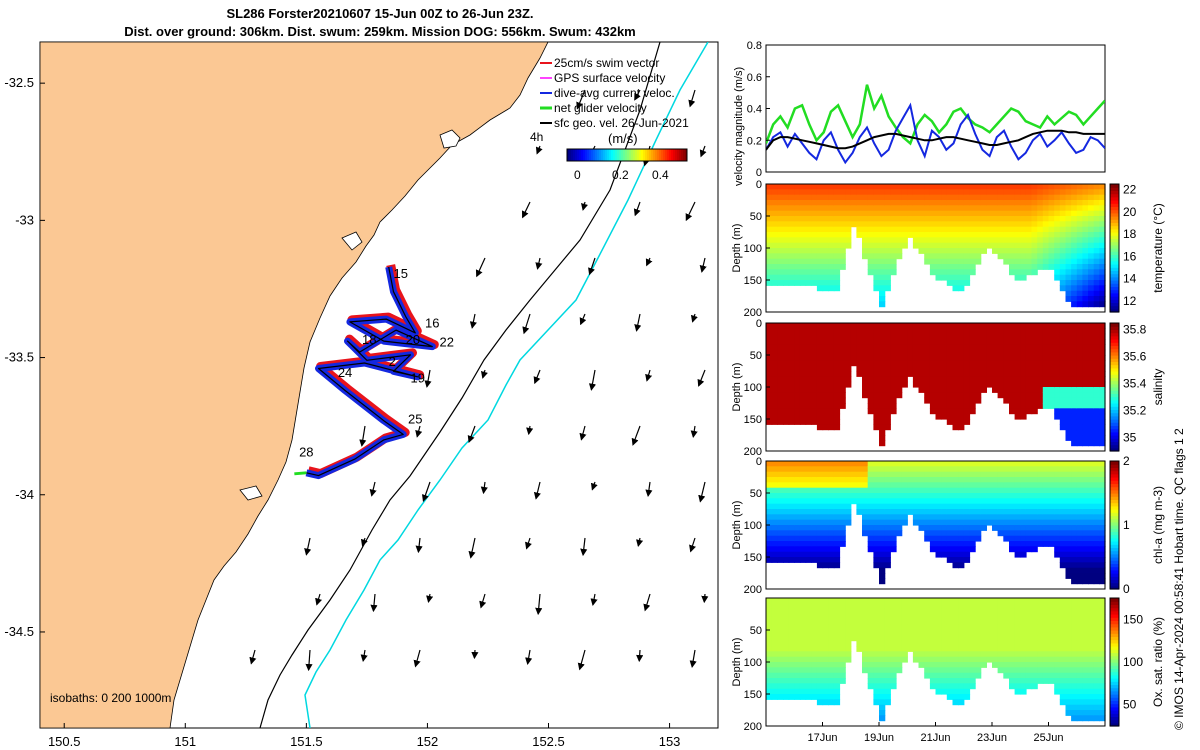  I want to click on current-vector, so click(649, 489).